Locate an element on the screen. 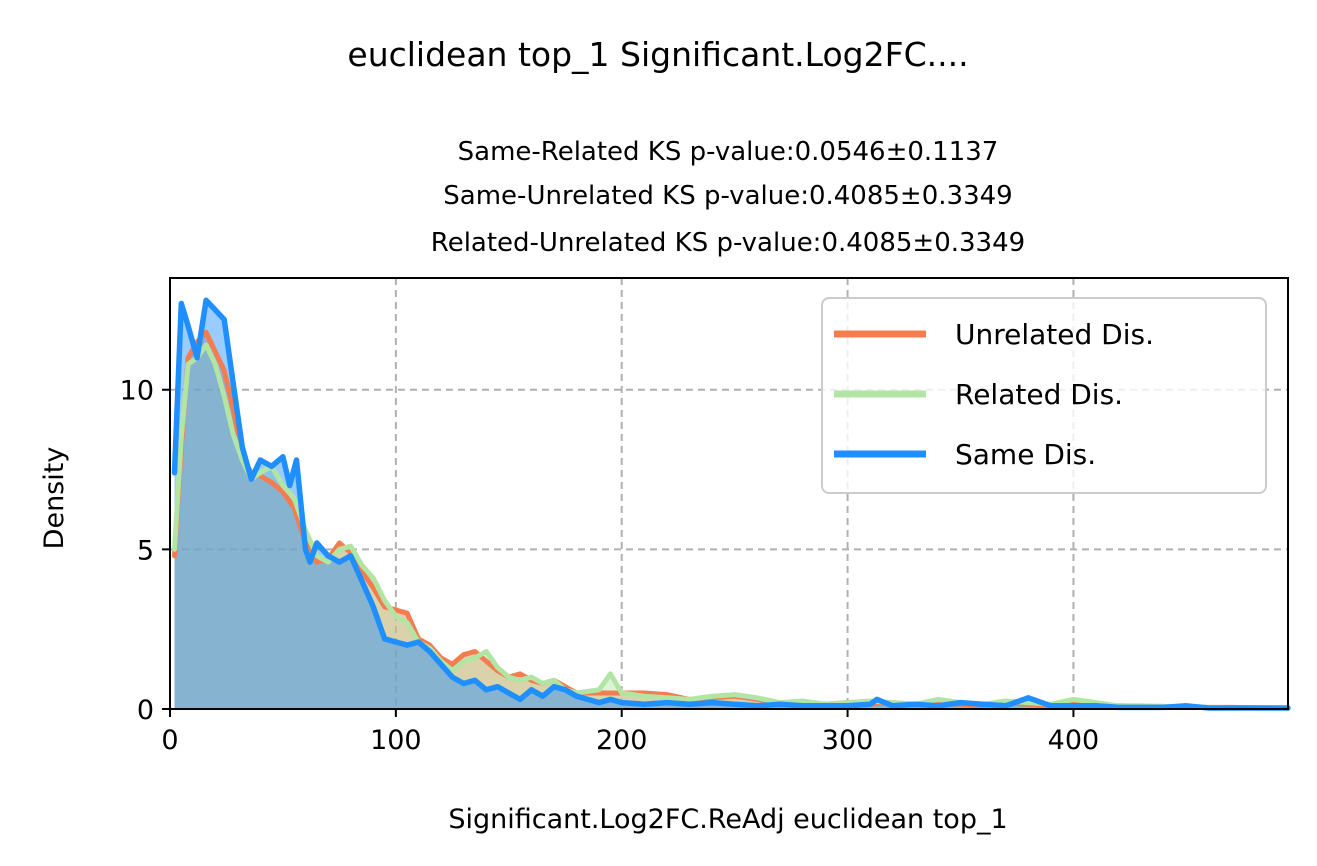  legend-frame is located at coordinates (1044, 395).